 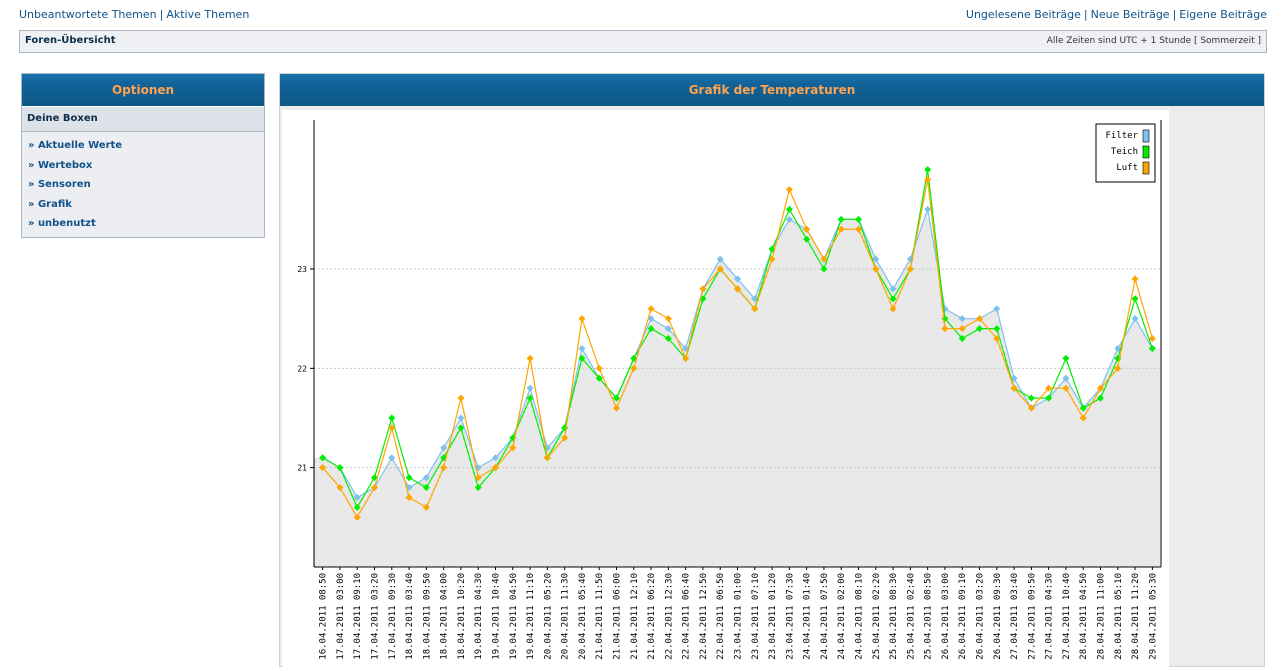 I want to click on x-tick-label: 25.04.2011 08:30, so click(x=894, y=616).